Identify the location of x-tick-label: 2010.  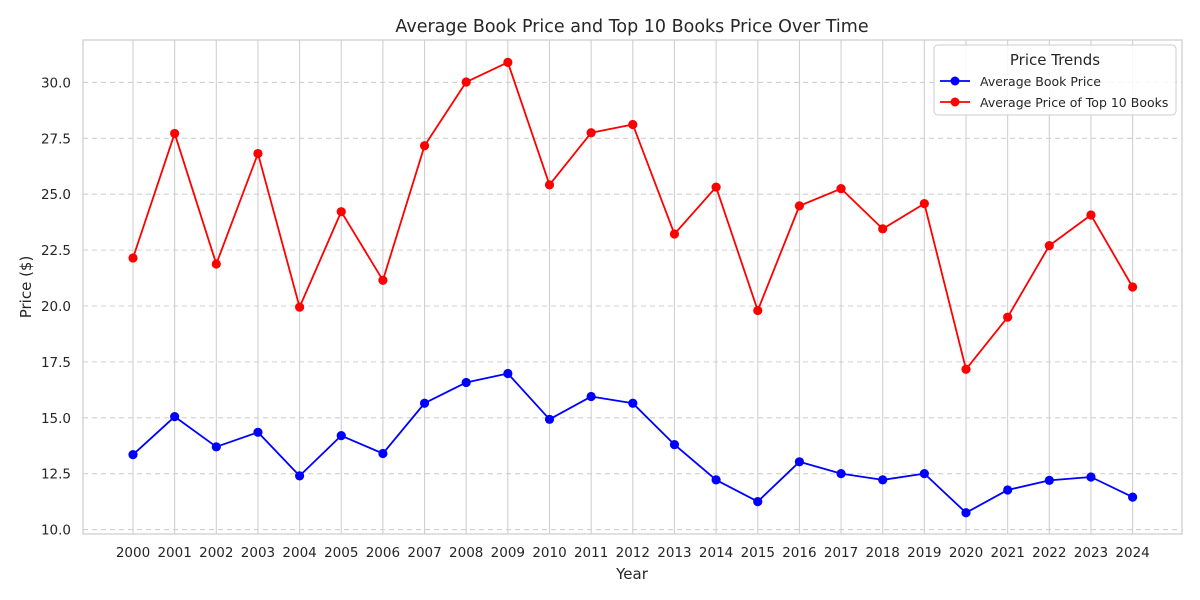
(549, 553).